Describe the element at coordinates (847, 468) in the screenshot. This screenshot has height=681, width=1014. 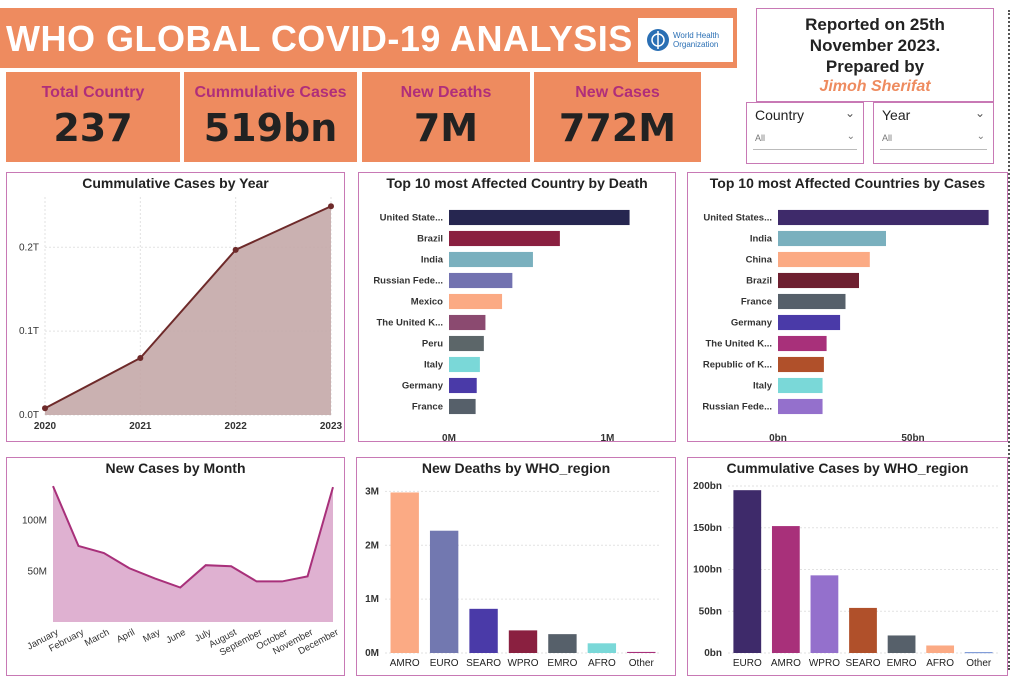
I see `chart-title: Cummulative Cases by WHO_region` at that location.